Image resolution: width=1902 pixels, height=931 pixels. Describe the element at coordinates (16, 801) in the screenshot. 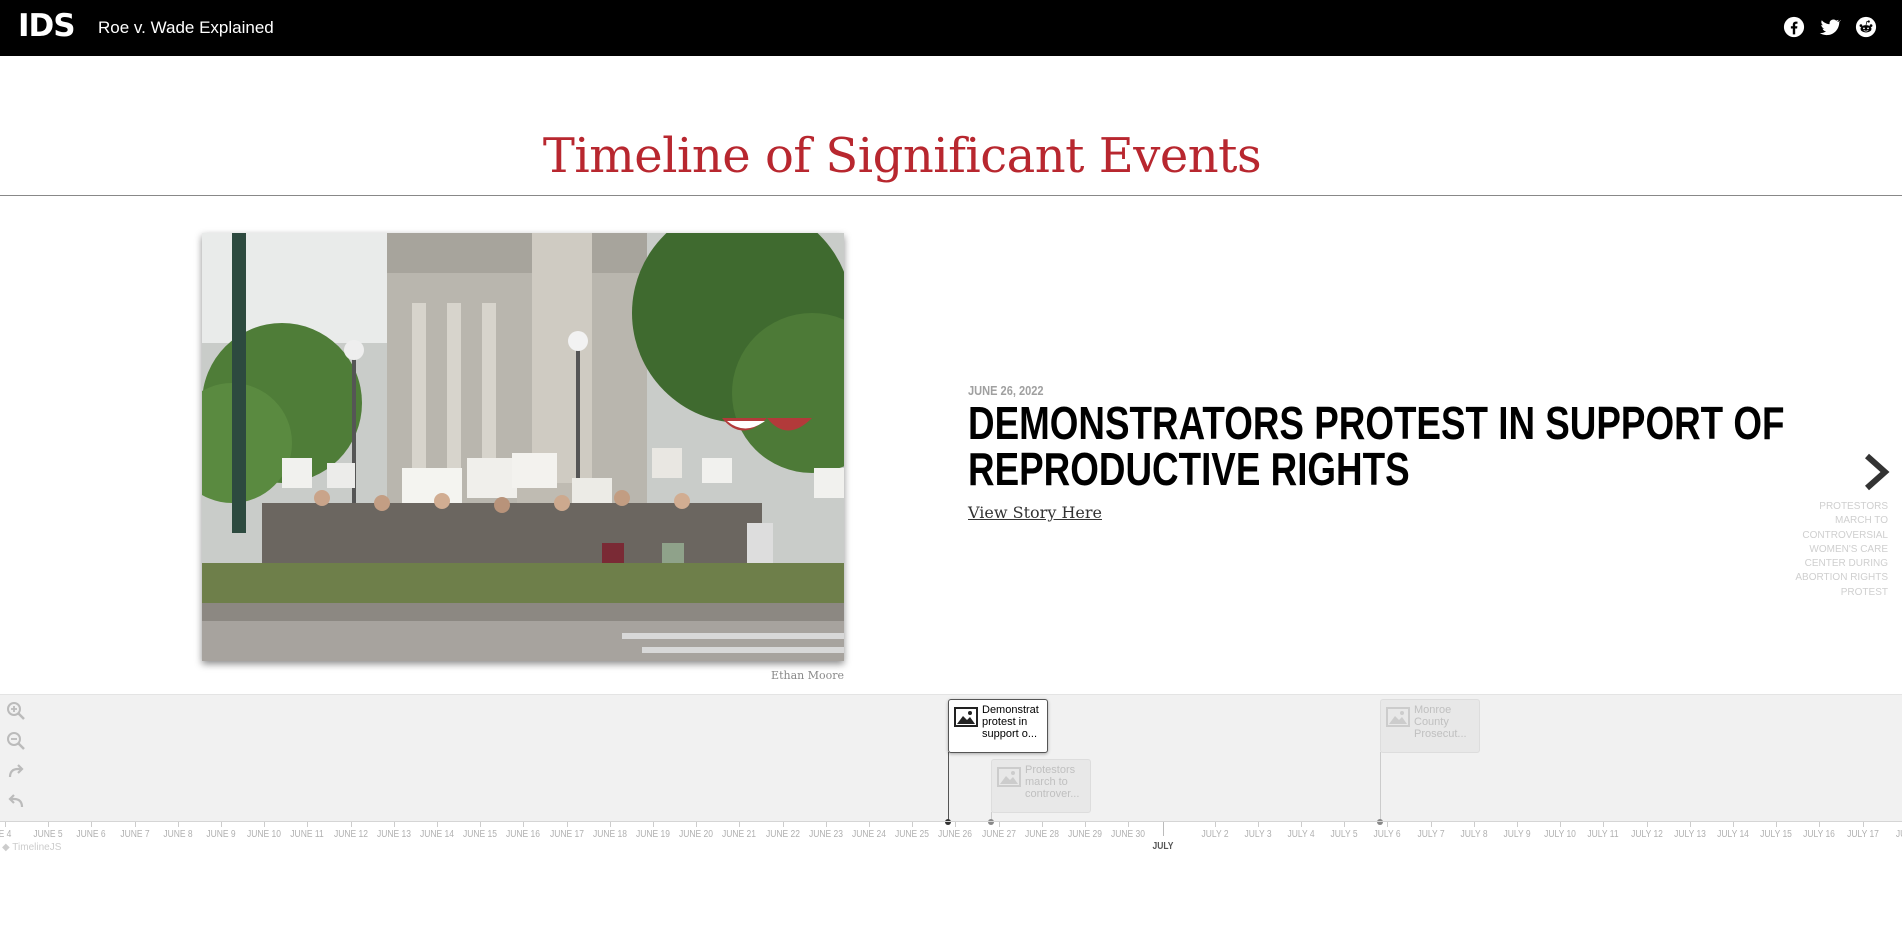

I see `back-to-start-icon` at that location.